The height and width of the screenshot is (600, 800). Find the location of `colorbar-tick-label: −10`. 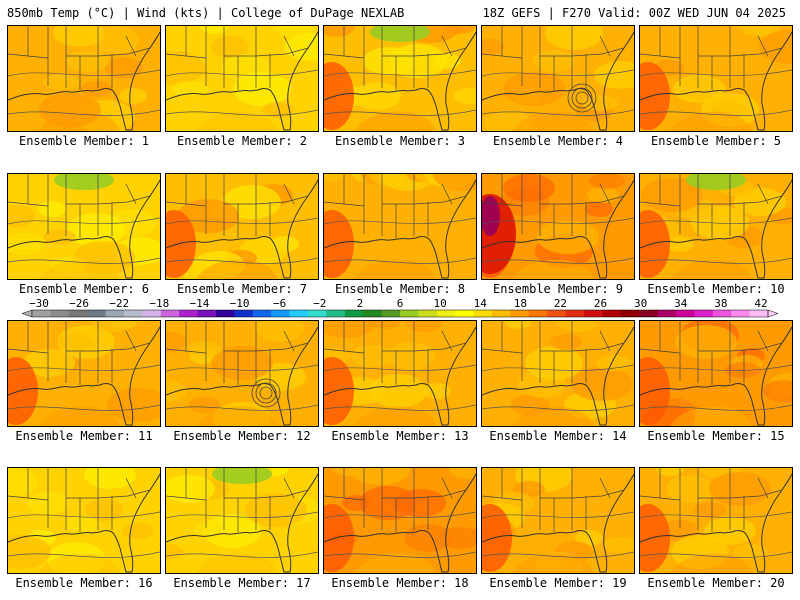

colorbar-tick-label: −10 is located at coordinates (240, 304).